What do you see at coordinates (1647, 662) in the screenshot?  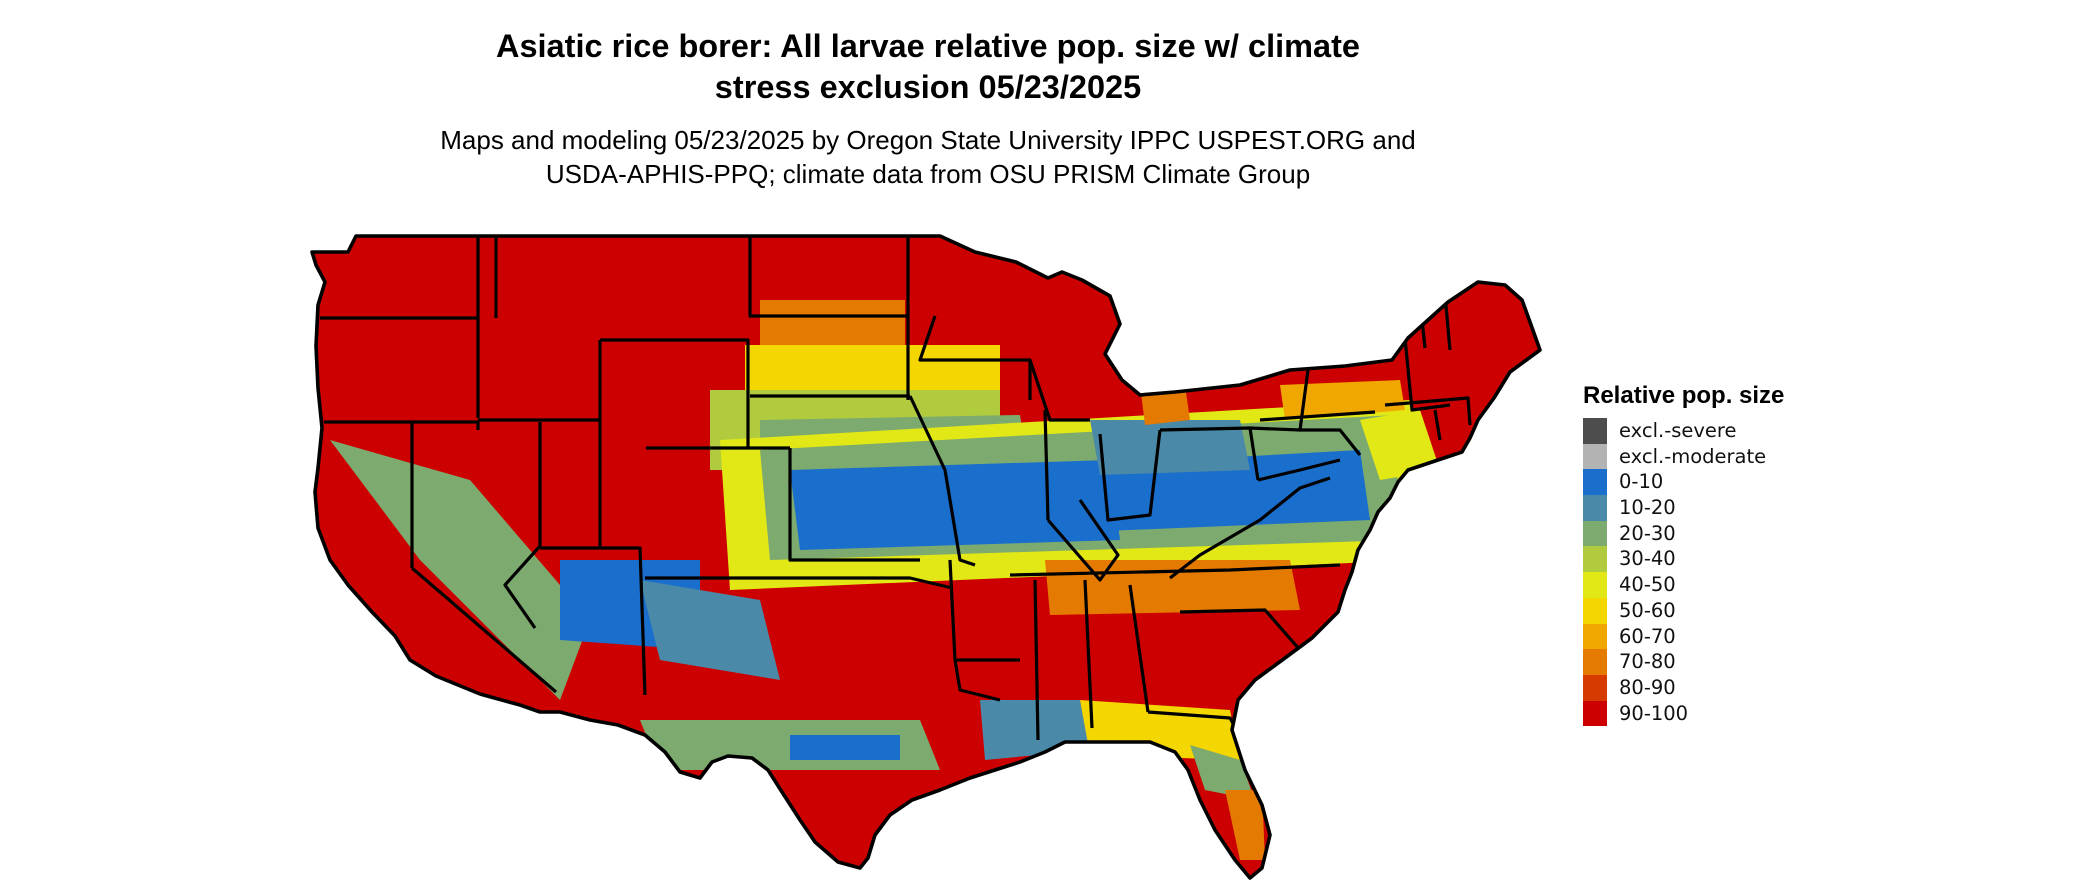 I see `legend-label: 70-80` at bounding box center [1647, 662].